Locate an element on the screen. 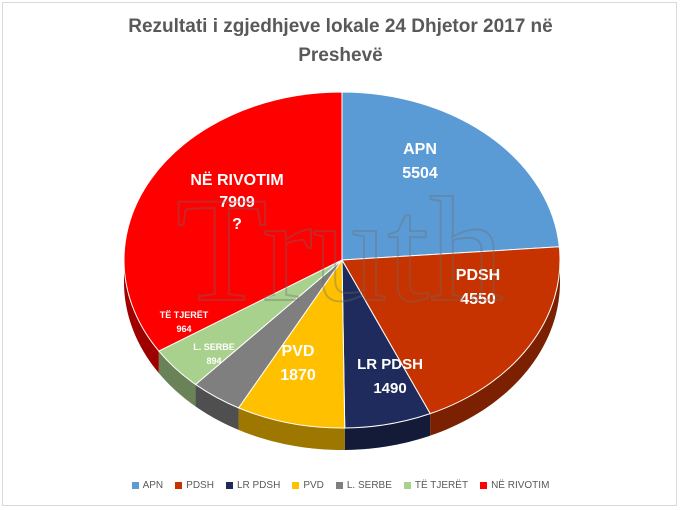  legend-label: APN is located at coordinates (153, 485).